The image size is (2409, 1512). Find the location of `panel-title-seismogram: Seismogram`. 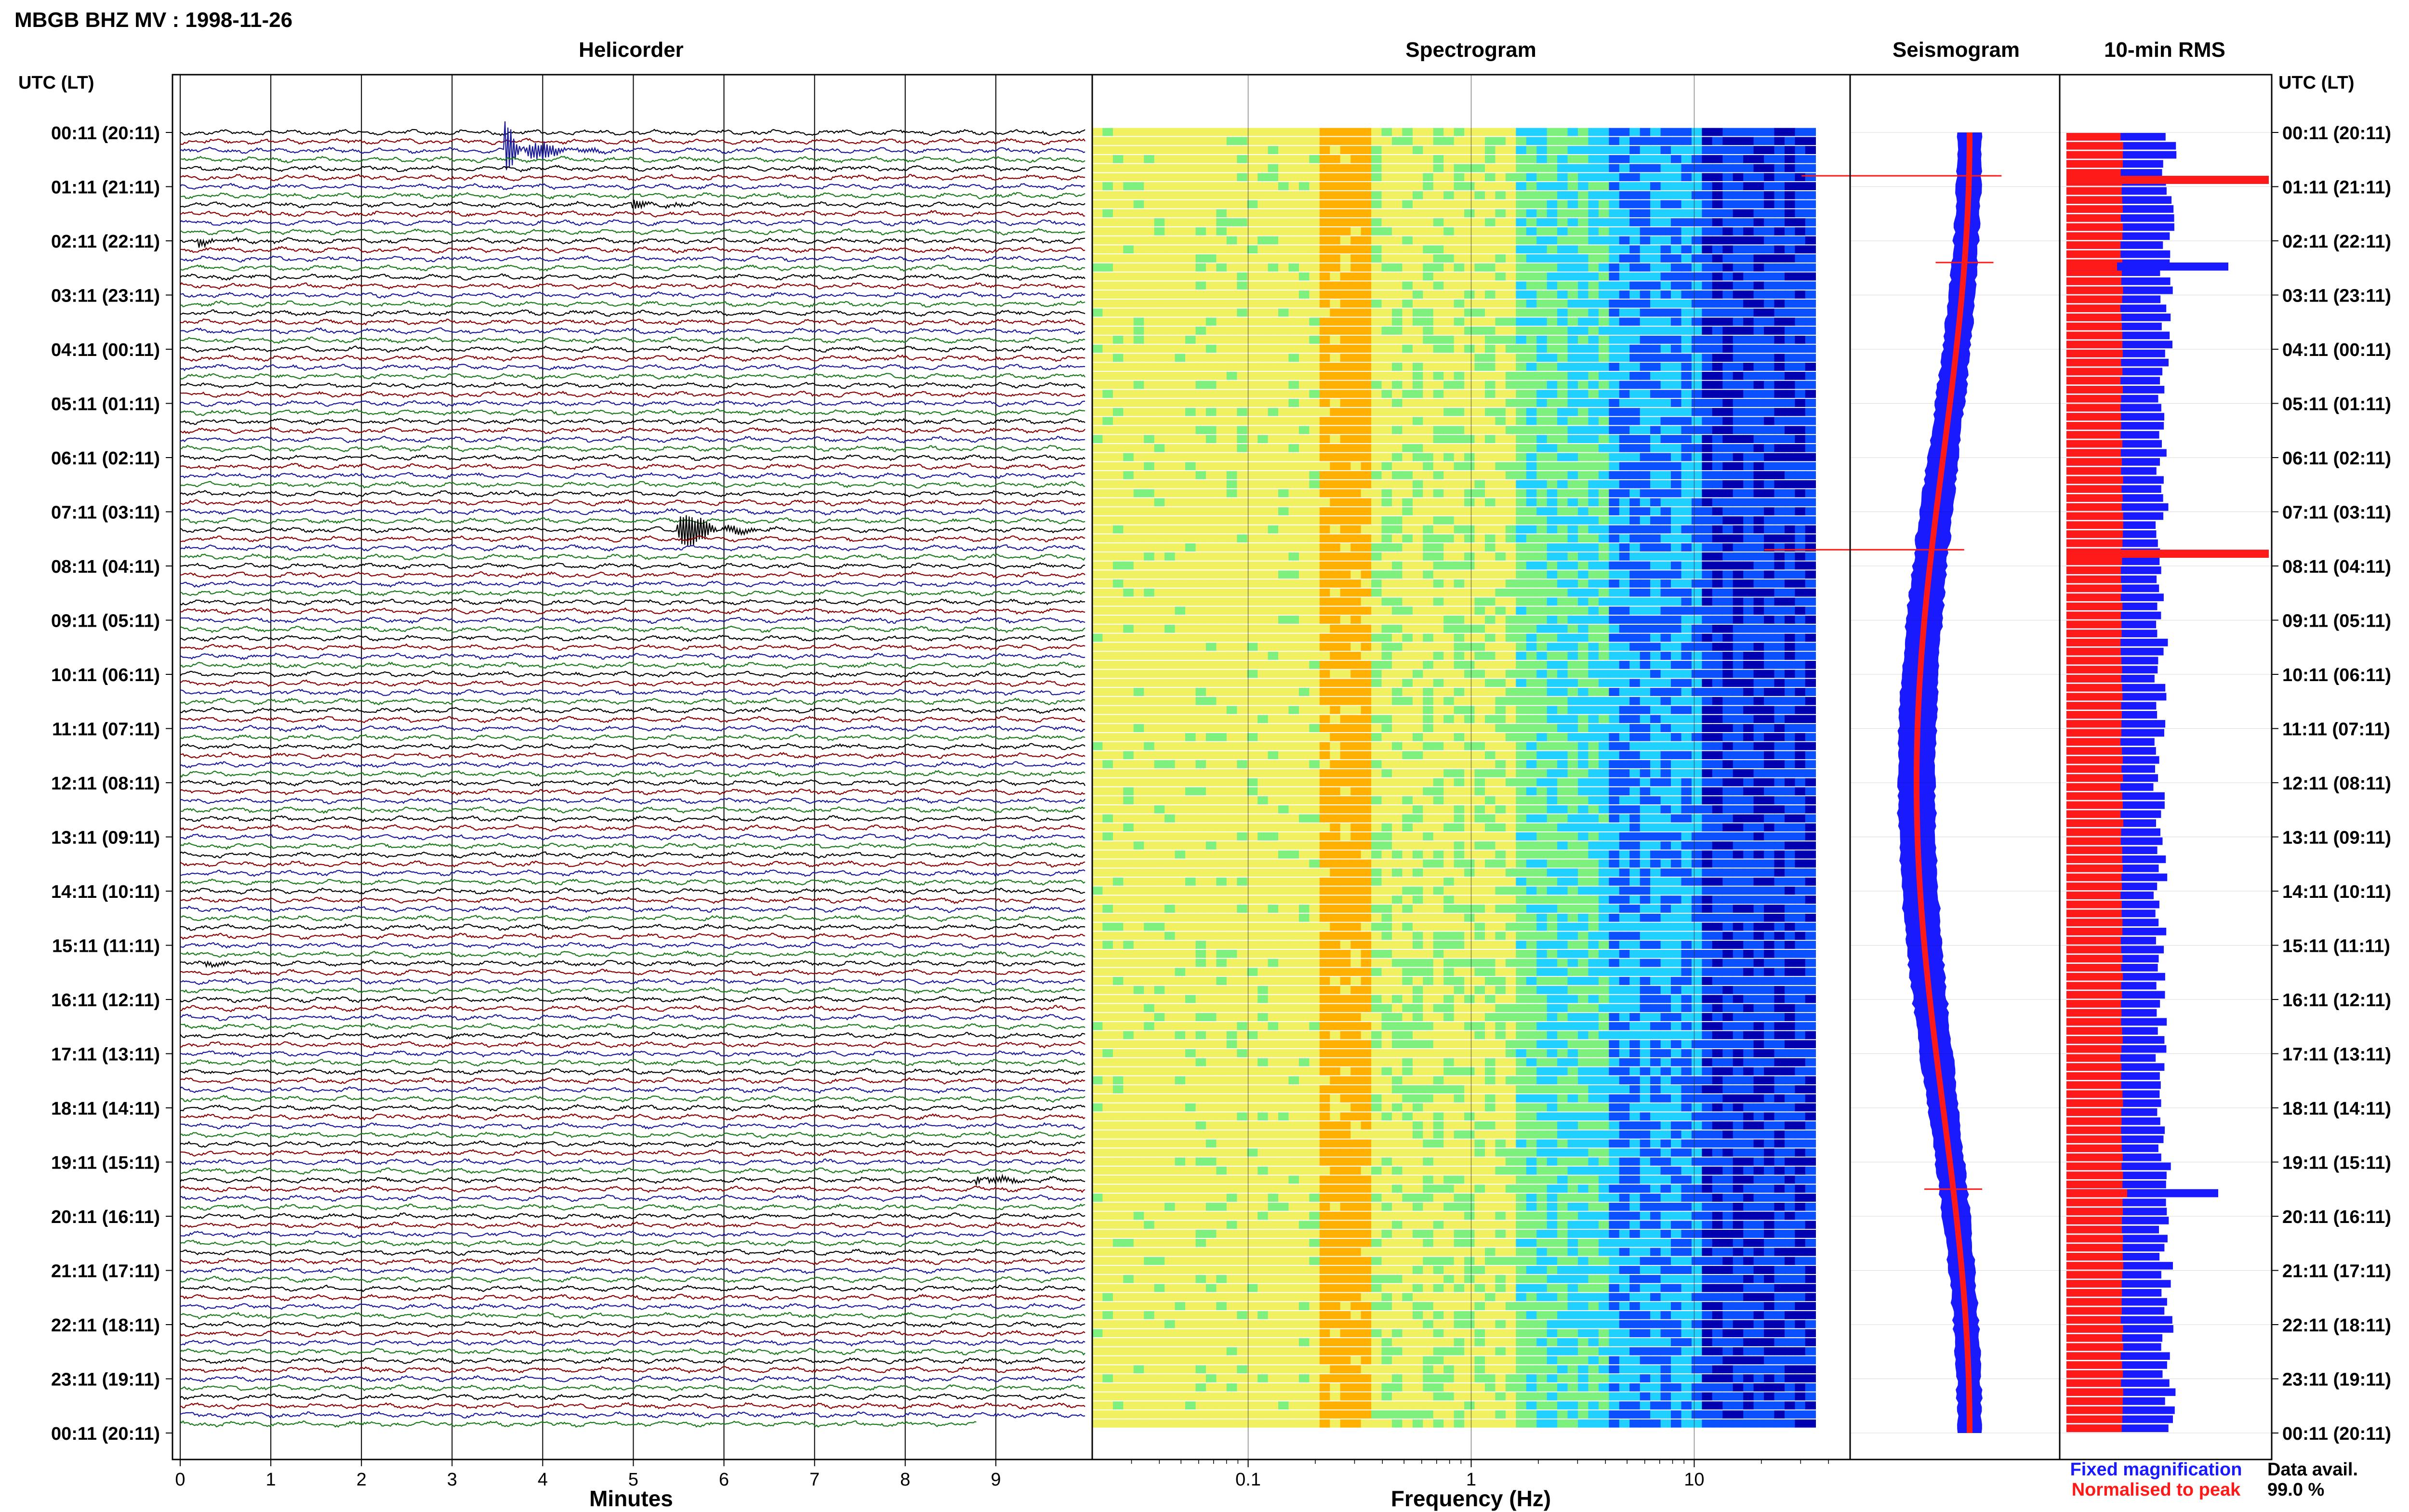

panel-title-seismogram: Seismogram is located at coordinates (1957, 50).